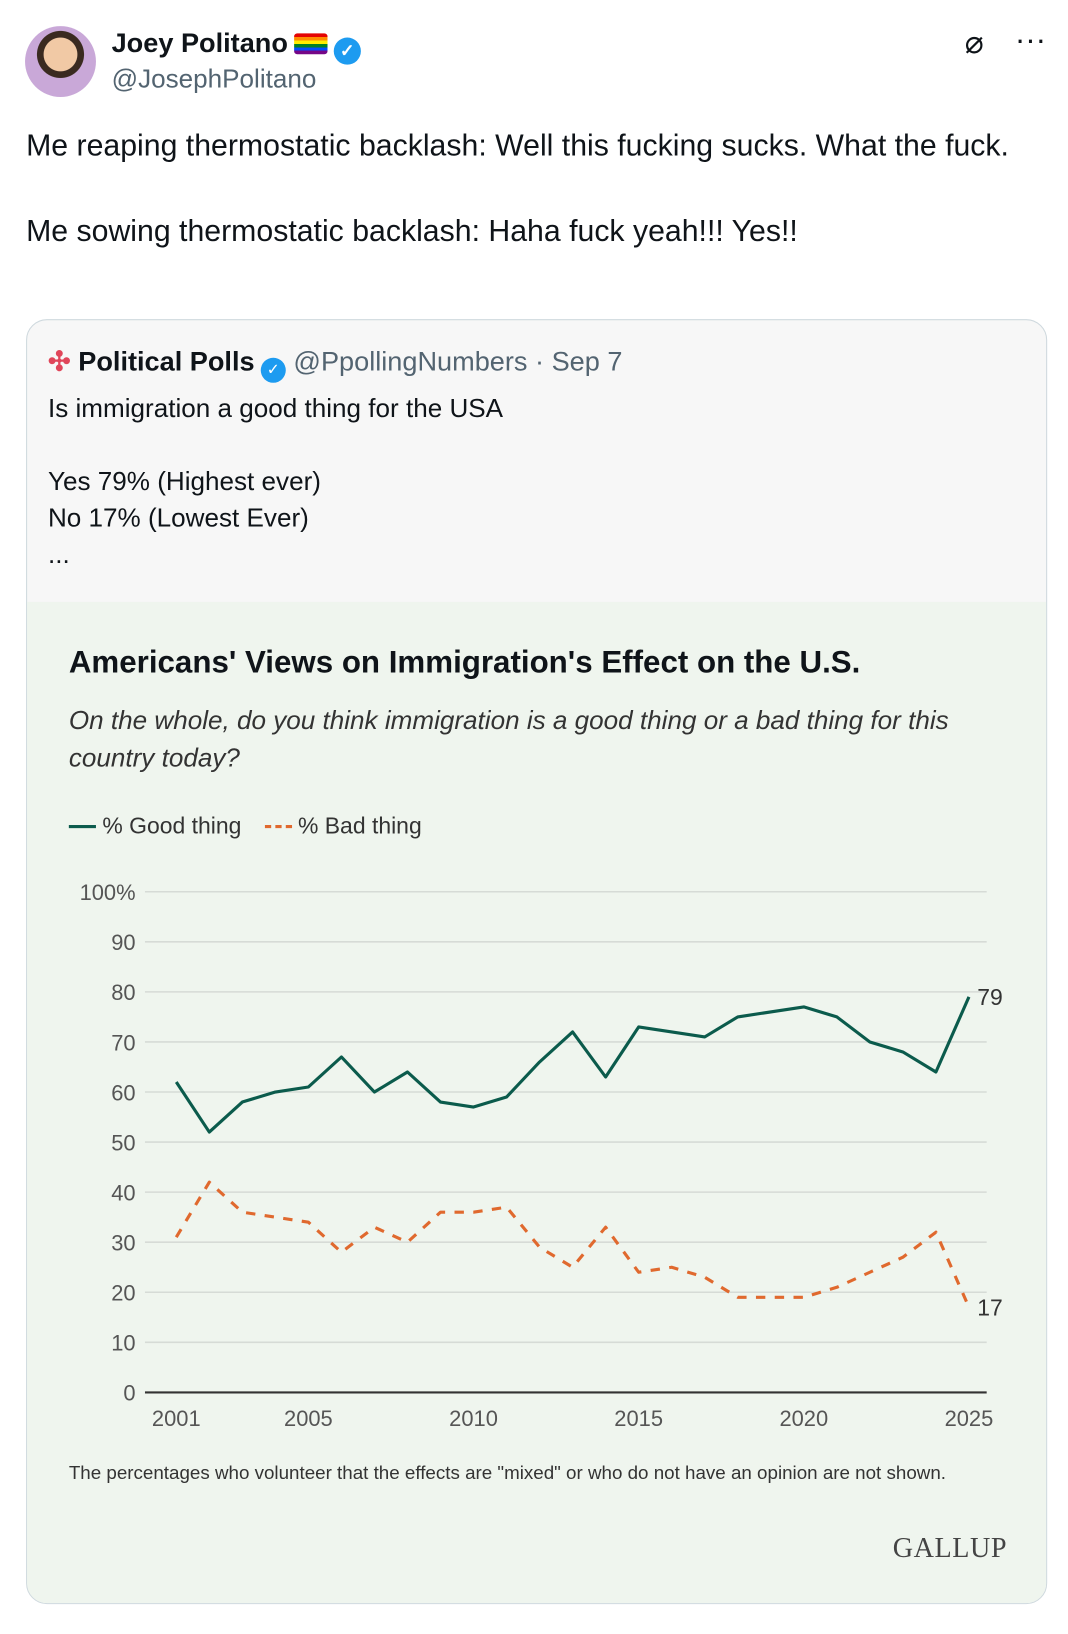  Describe the element at coordinates (82, 827) in the screenshot. I see `legend-good-swatch` at that location.